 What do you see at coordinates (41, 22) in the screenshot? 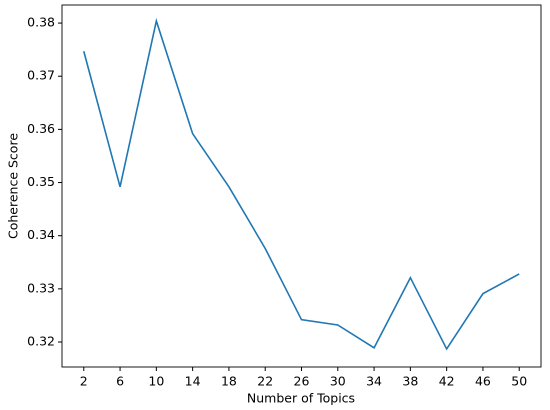
I see `y-tick-label: 0.38` at bounding box center [41, 22].